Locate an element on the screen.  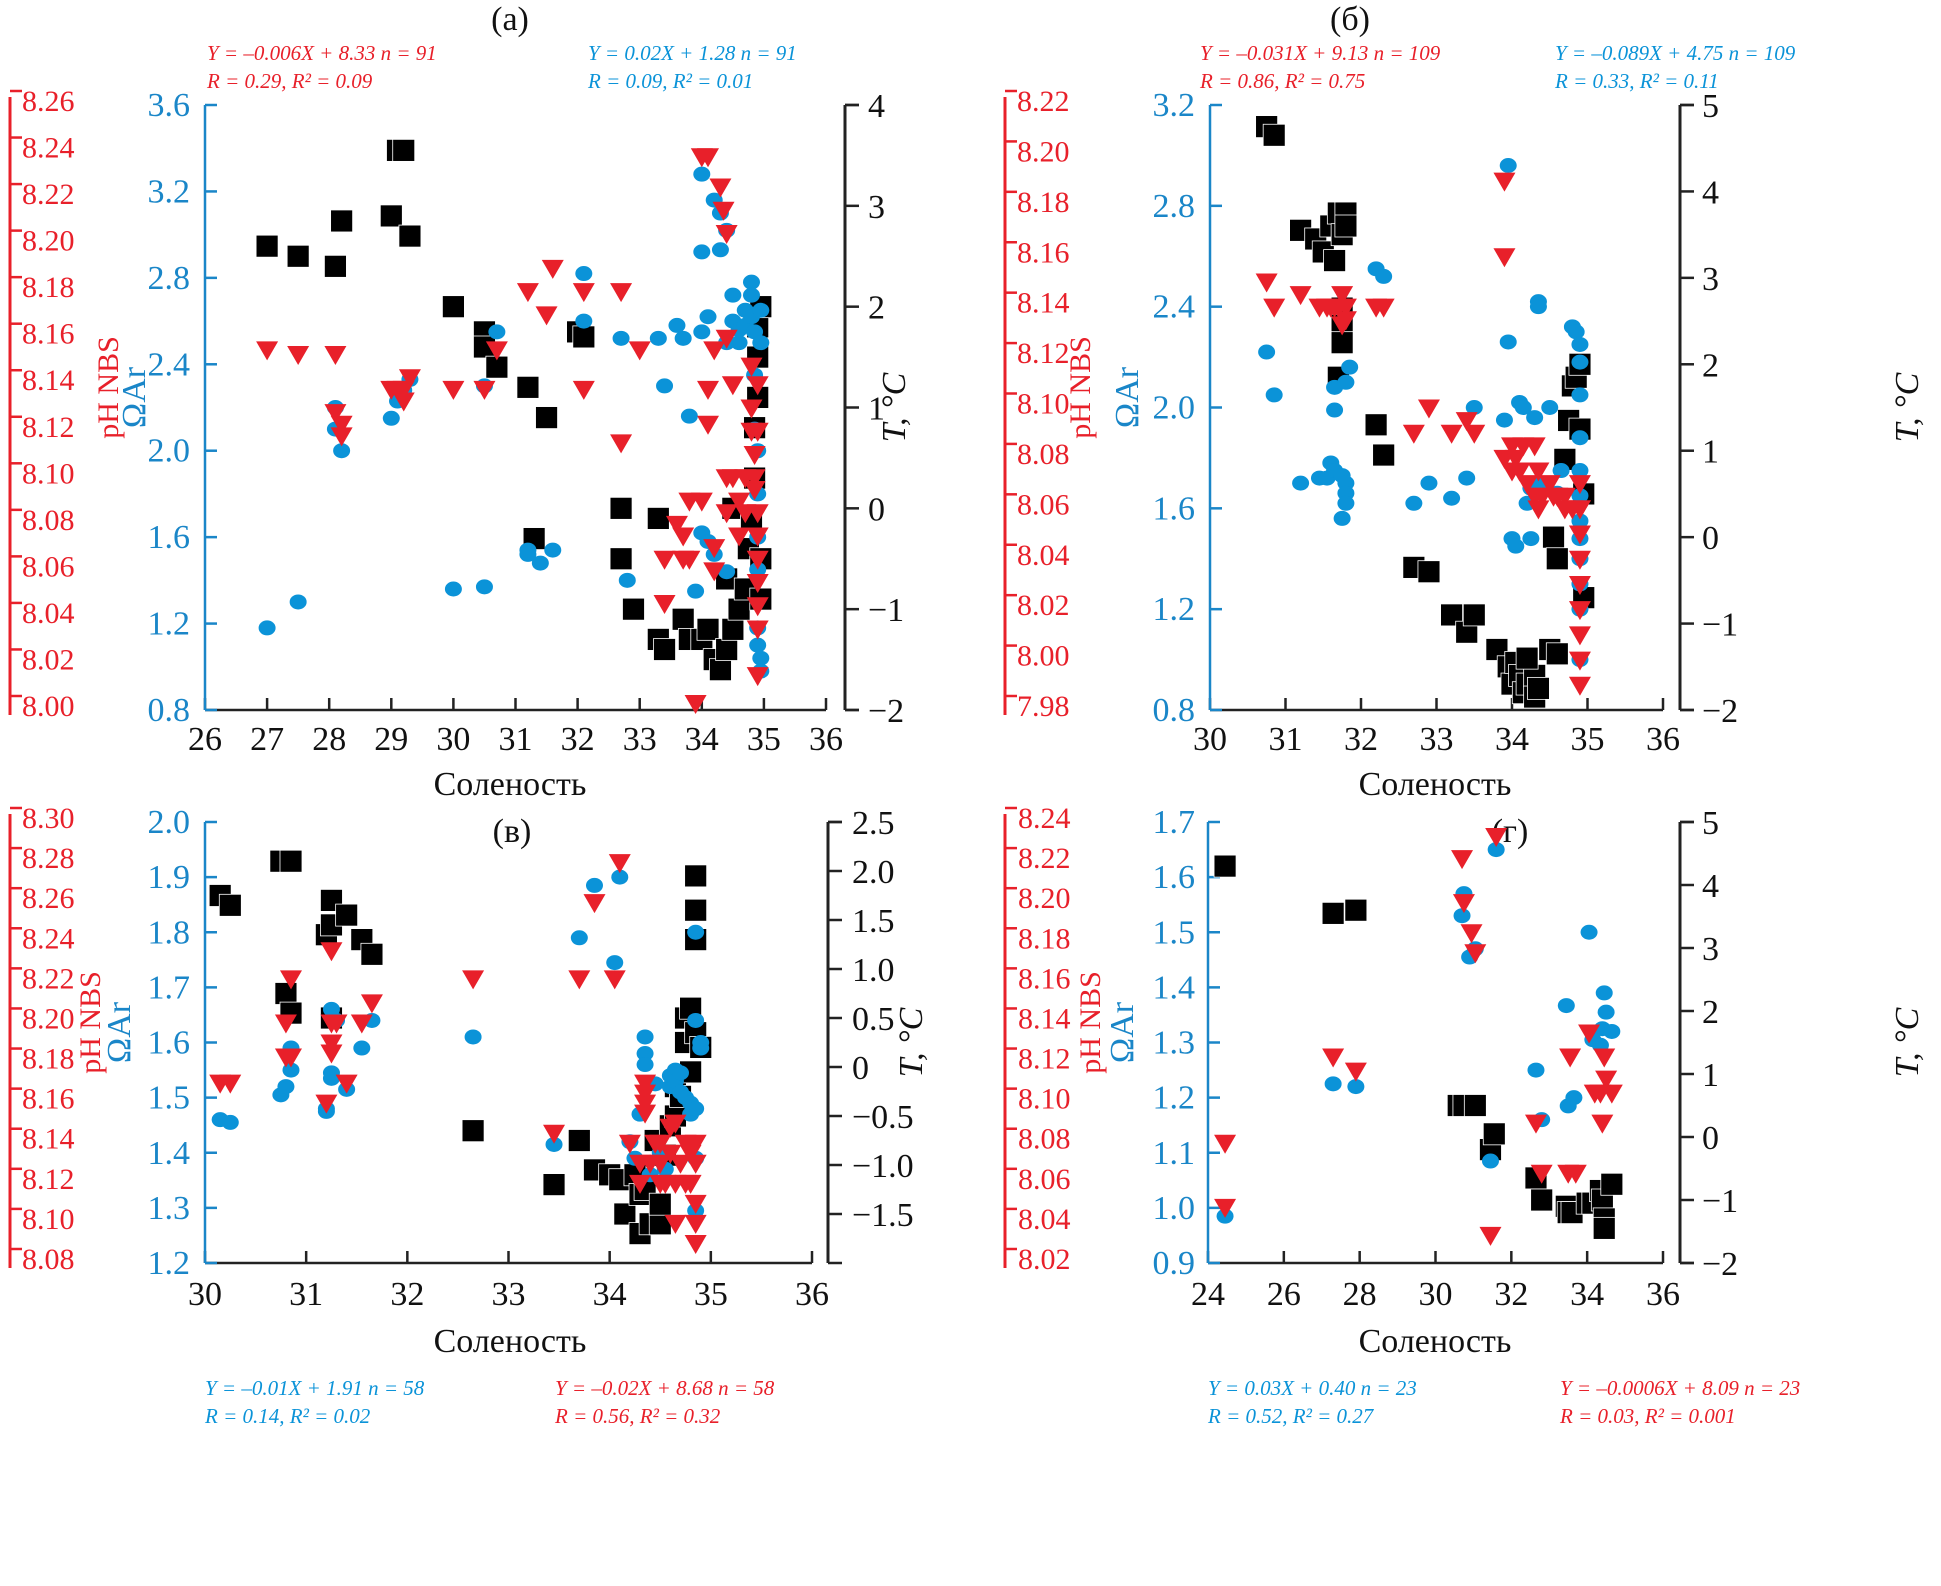
x-tick-label: 32 is located at coordinates (578, 739).